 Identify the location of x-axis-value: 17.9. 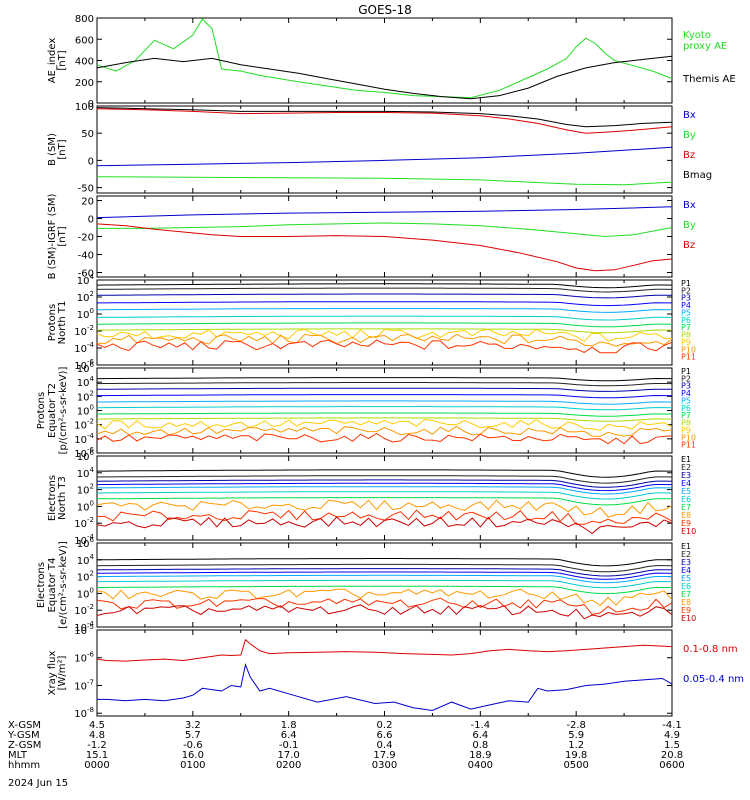
(384, 755).